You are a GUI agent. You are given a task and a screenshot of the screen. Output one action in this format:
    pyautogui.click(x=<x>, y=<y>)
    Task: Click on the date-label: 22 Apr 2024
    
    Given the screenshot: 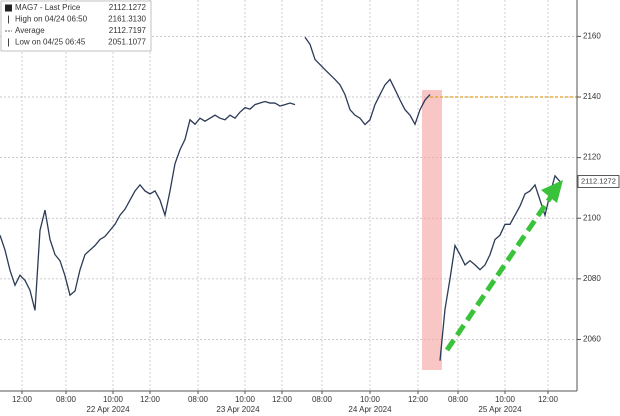 What is the action you would take?
    pyautogui.click(x=108, y=409)
    